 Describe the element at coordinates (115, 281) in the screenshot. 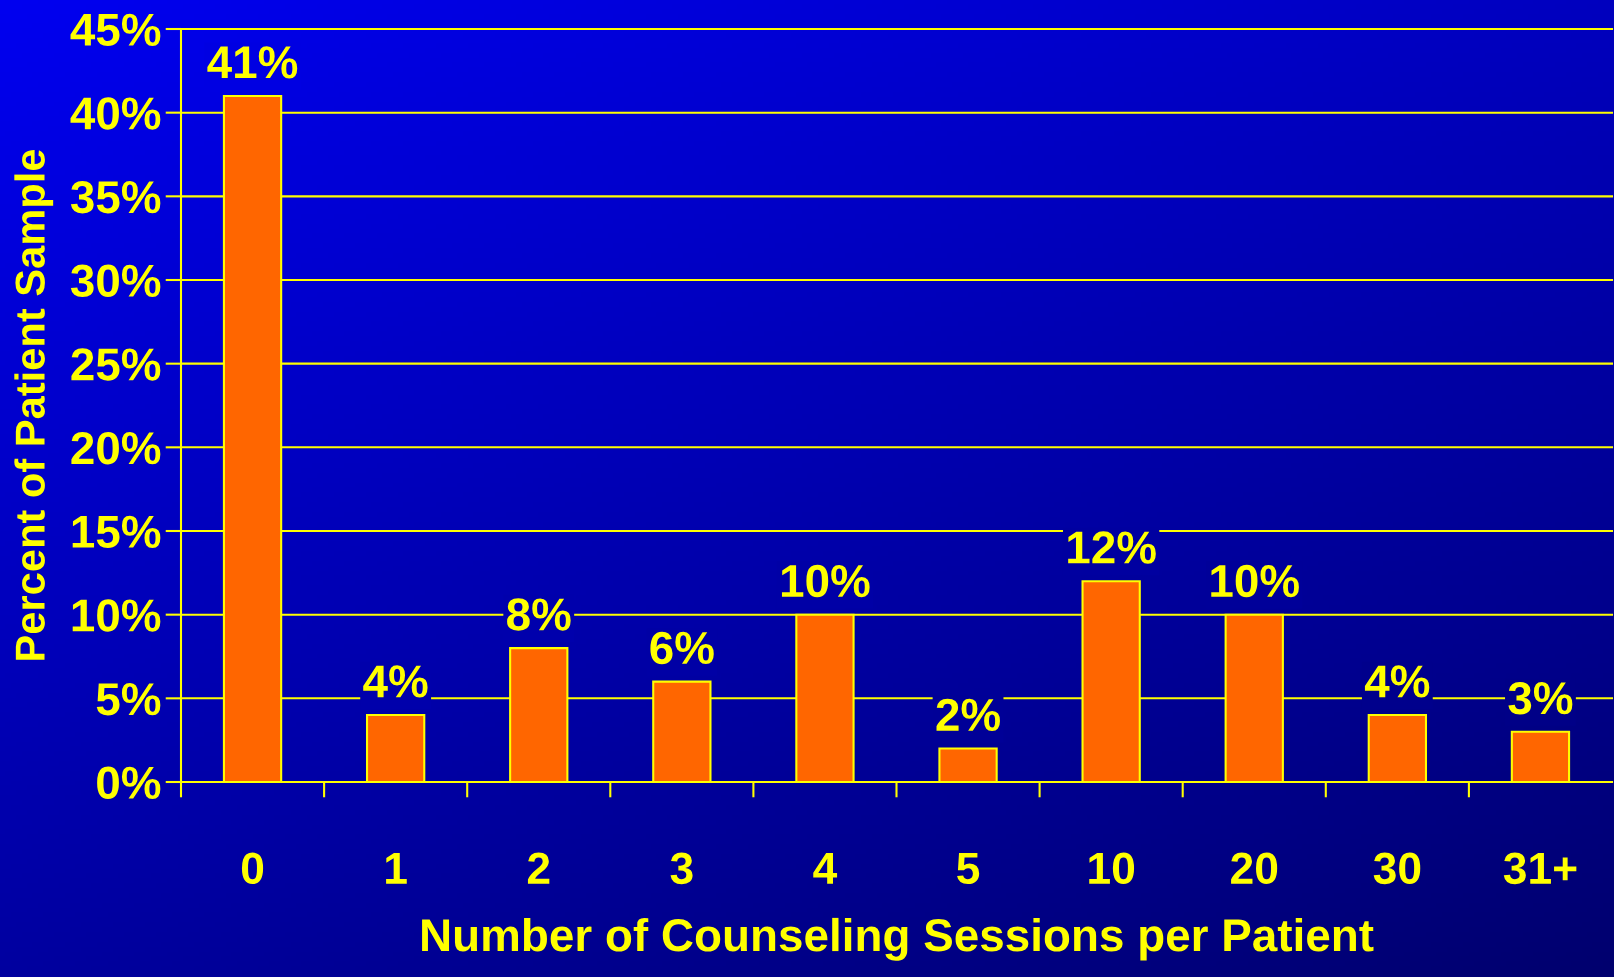

I see `y-tick-label: 30%` at that location.